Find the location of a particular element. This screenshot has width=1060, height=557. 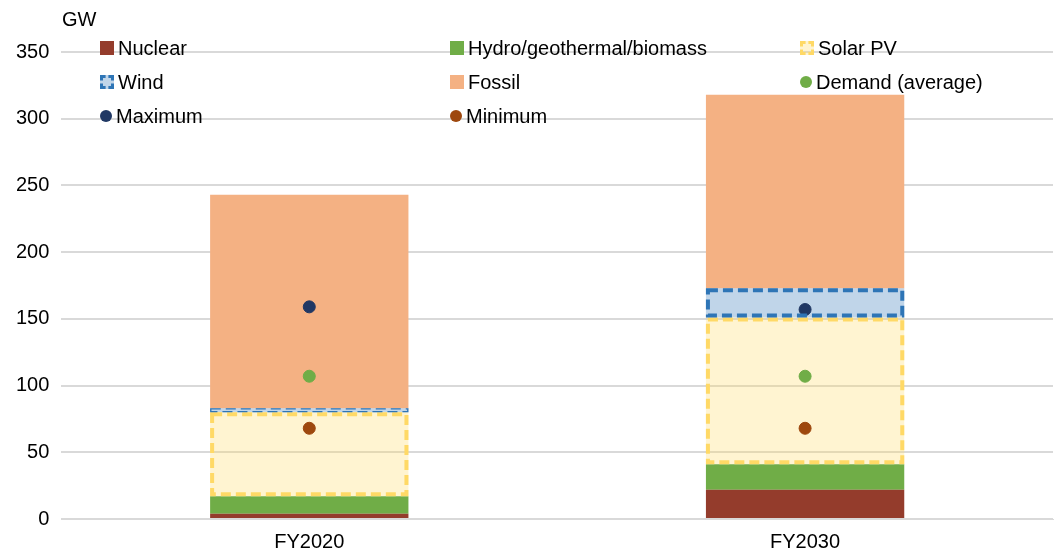

legend-label: Demand (average) is located at coordinates (899, 82).